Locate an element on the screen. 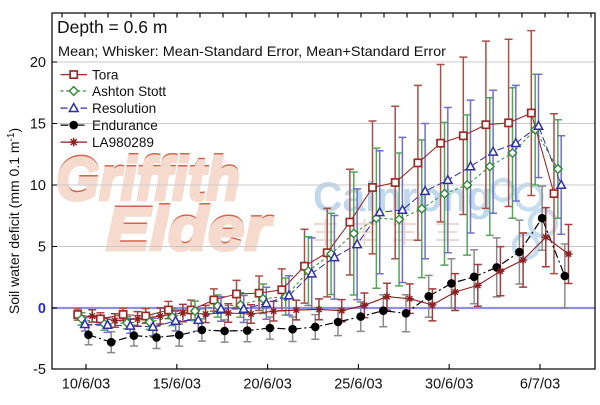 The image size is (600, 405). svg-text: 15/6/03 is located at coordinates (177, 385).